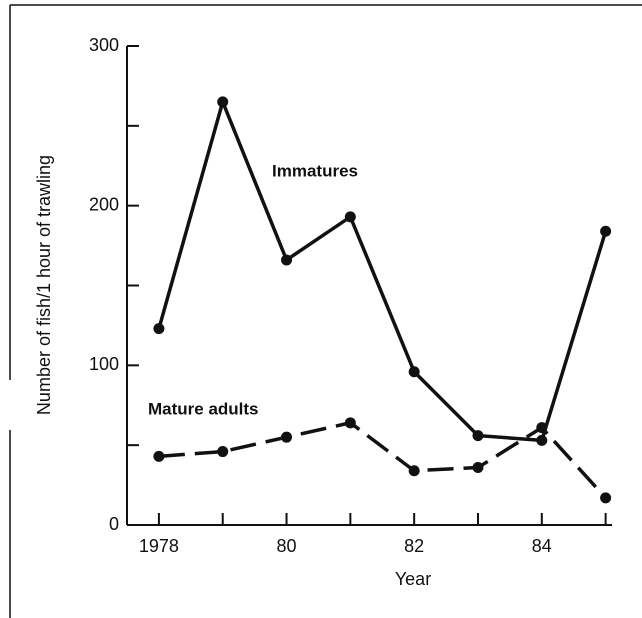 The height and width of the screenshot is (618, 642). What do you see at coordinates (203, 408) in the screenshot?
I see `series-label: Mature adults` at bounding box center [203, 408].